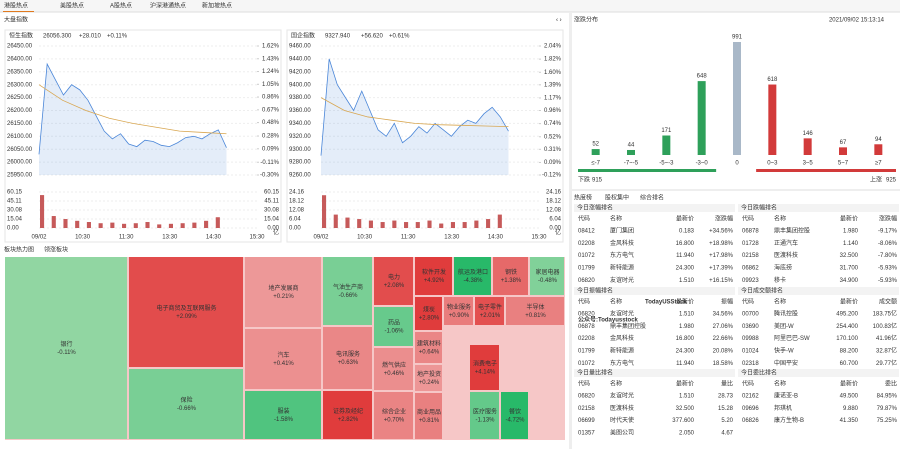 The height and width of the screenshot is (454, 900). I want to click on cell: 183.75亿, so click(885, 314).